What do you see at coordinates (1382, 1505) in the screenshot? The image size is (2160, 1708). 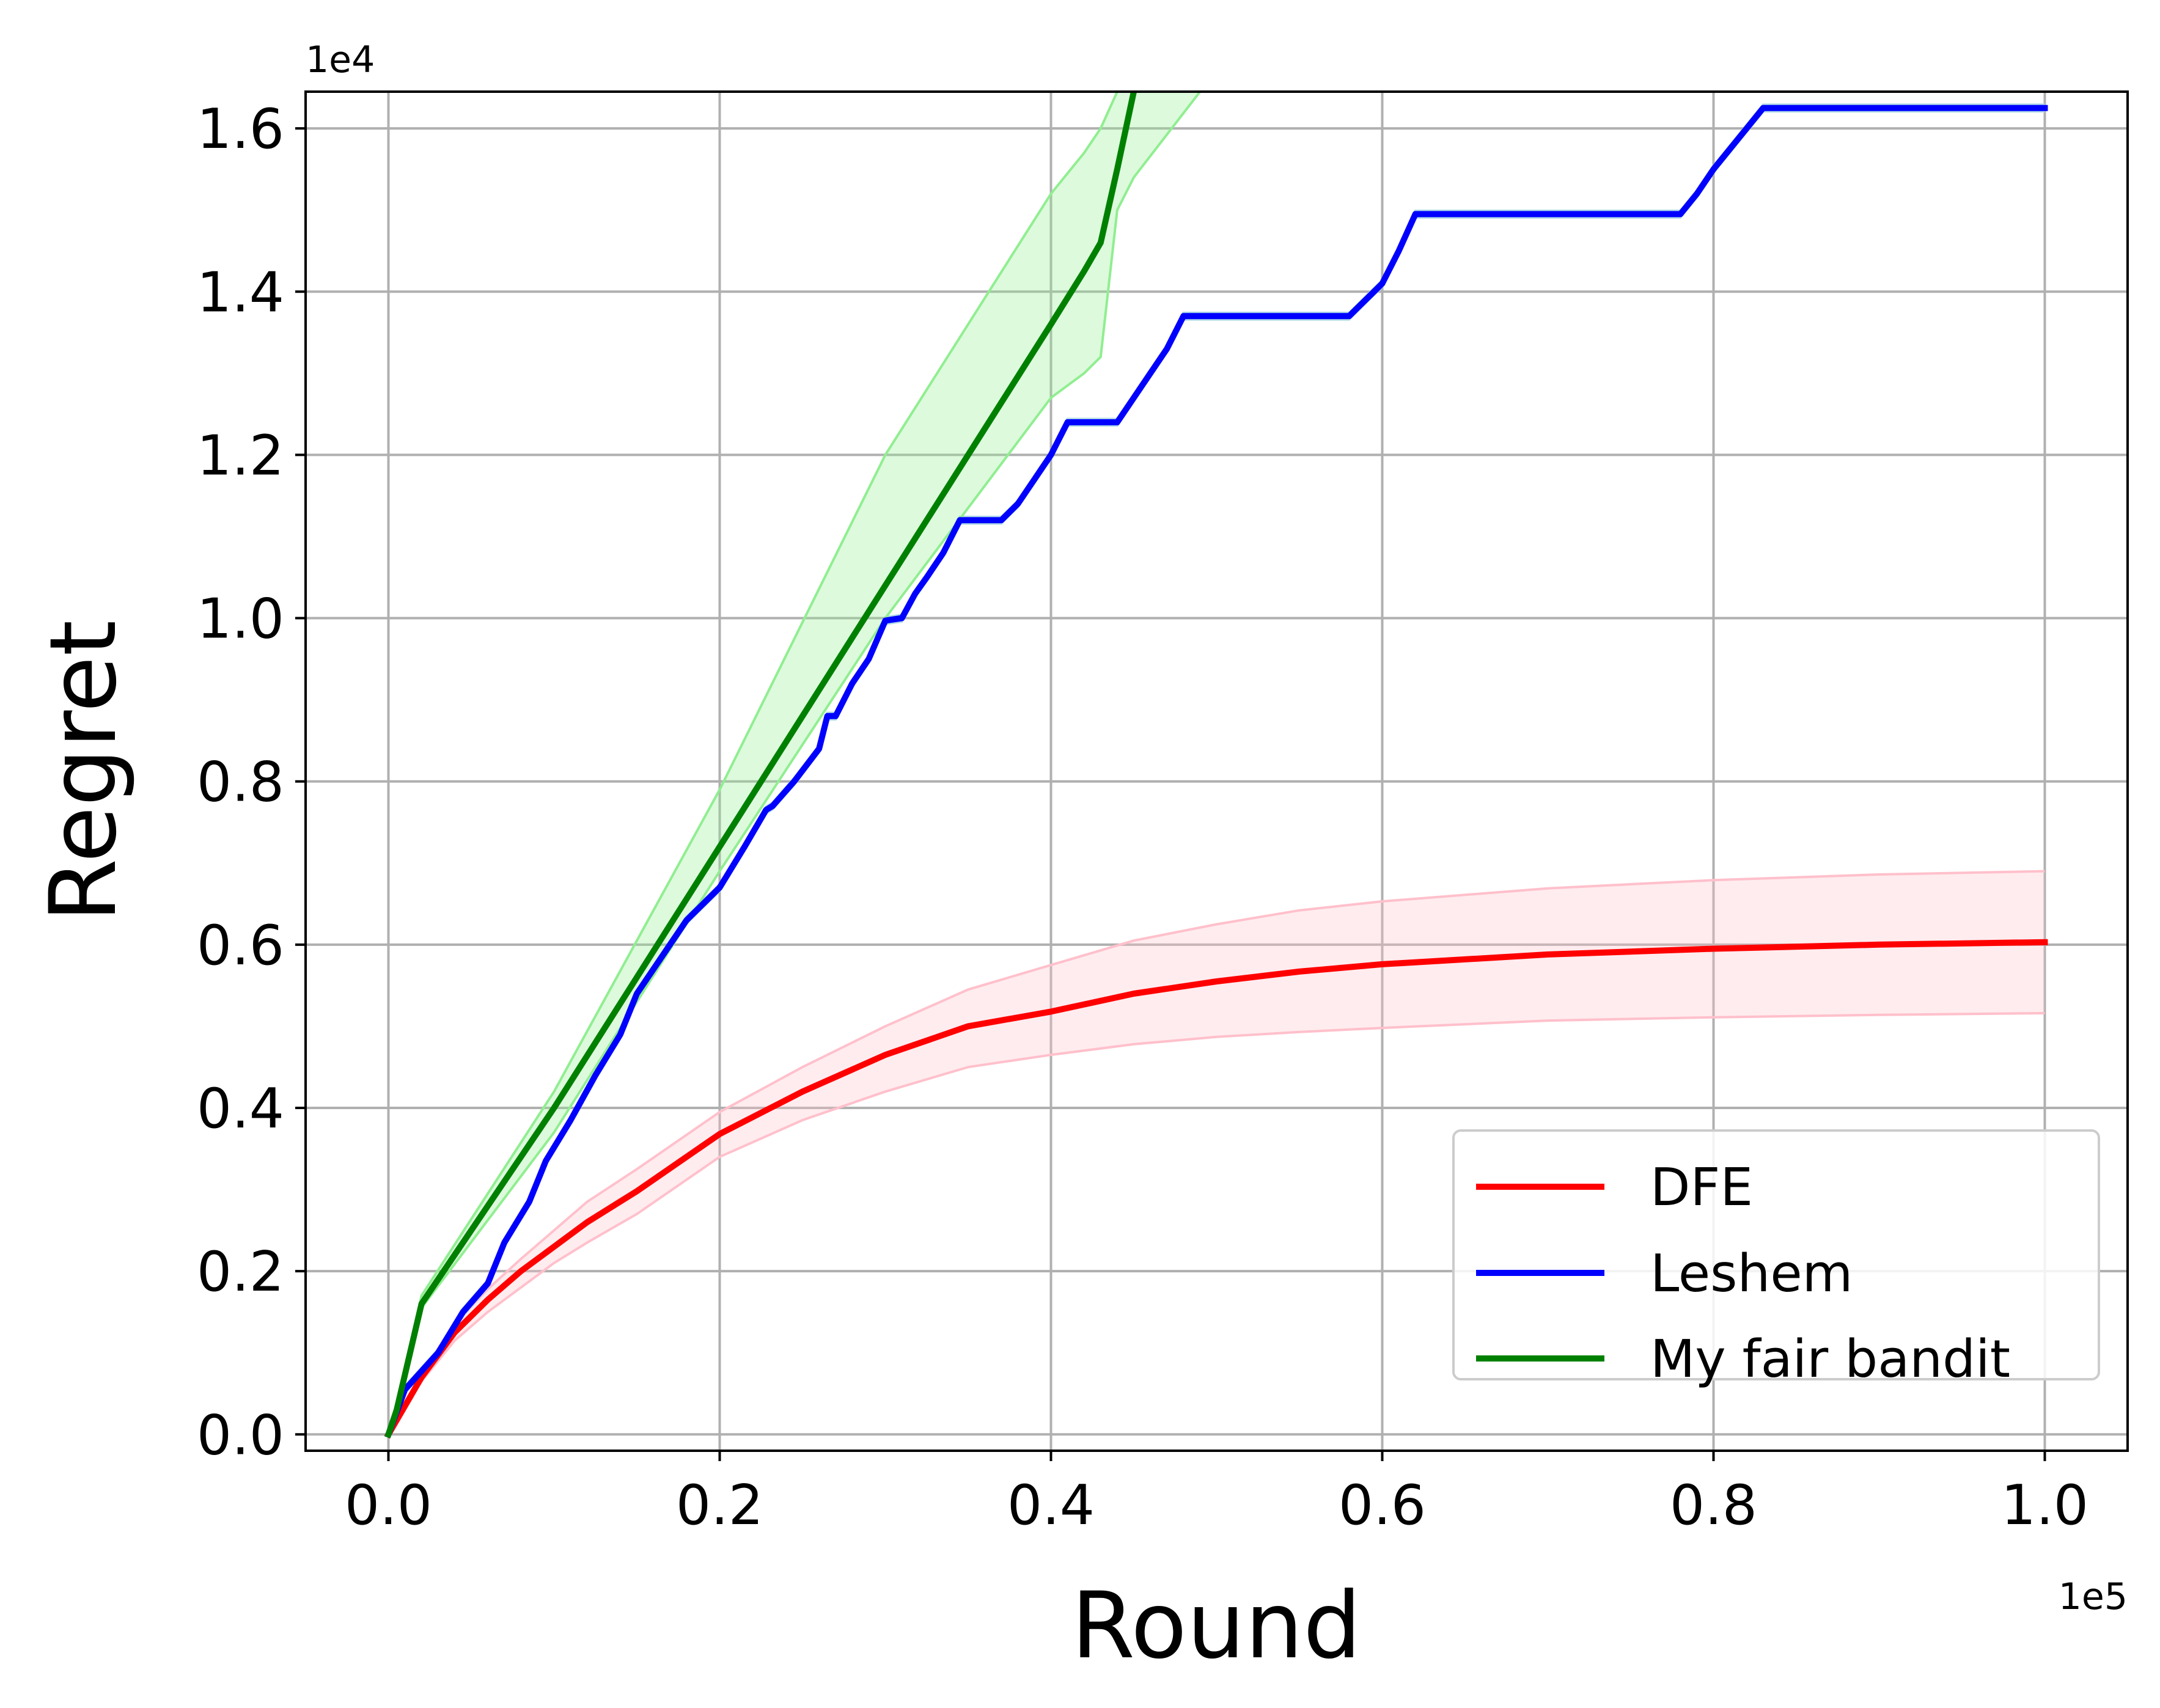 I see `x-tick-label: 0.6` at bounding box center [1382, 1505].